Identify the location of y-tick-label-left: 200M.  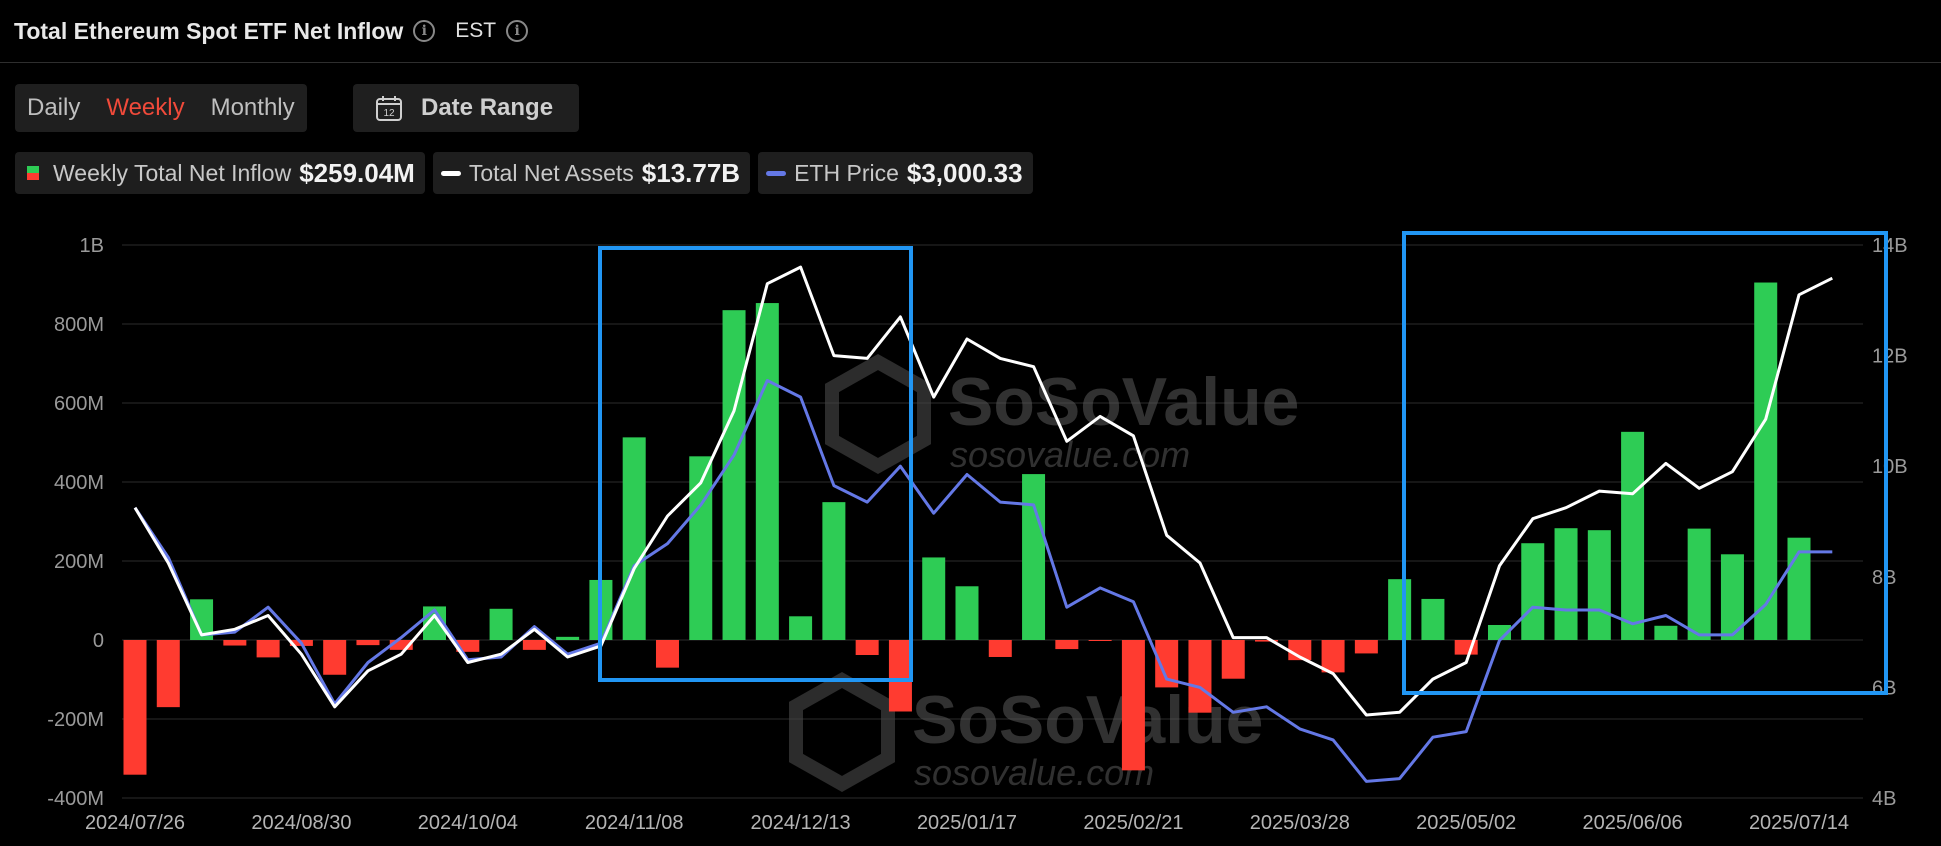
(79, 562).